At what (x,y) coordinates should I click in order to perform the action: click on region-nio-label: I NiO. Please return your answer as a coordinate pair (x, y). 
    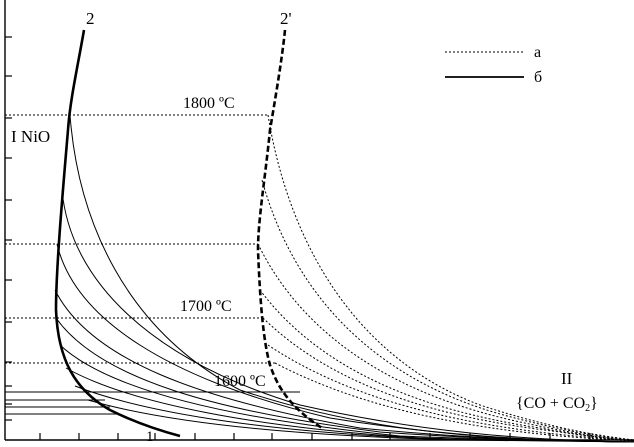
    Looking at the image, I should click on (30, 136).